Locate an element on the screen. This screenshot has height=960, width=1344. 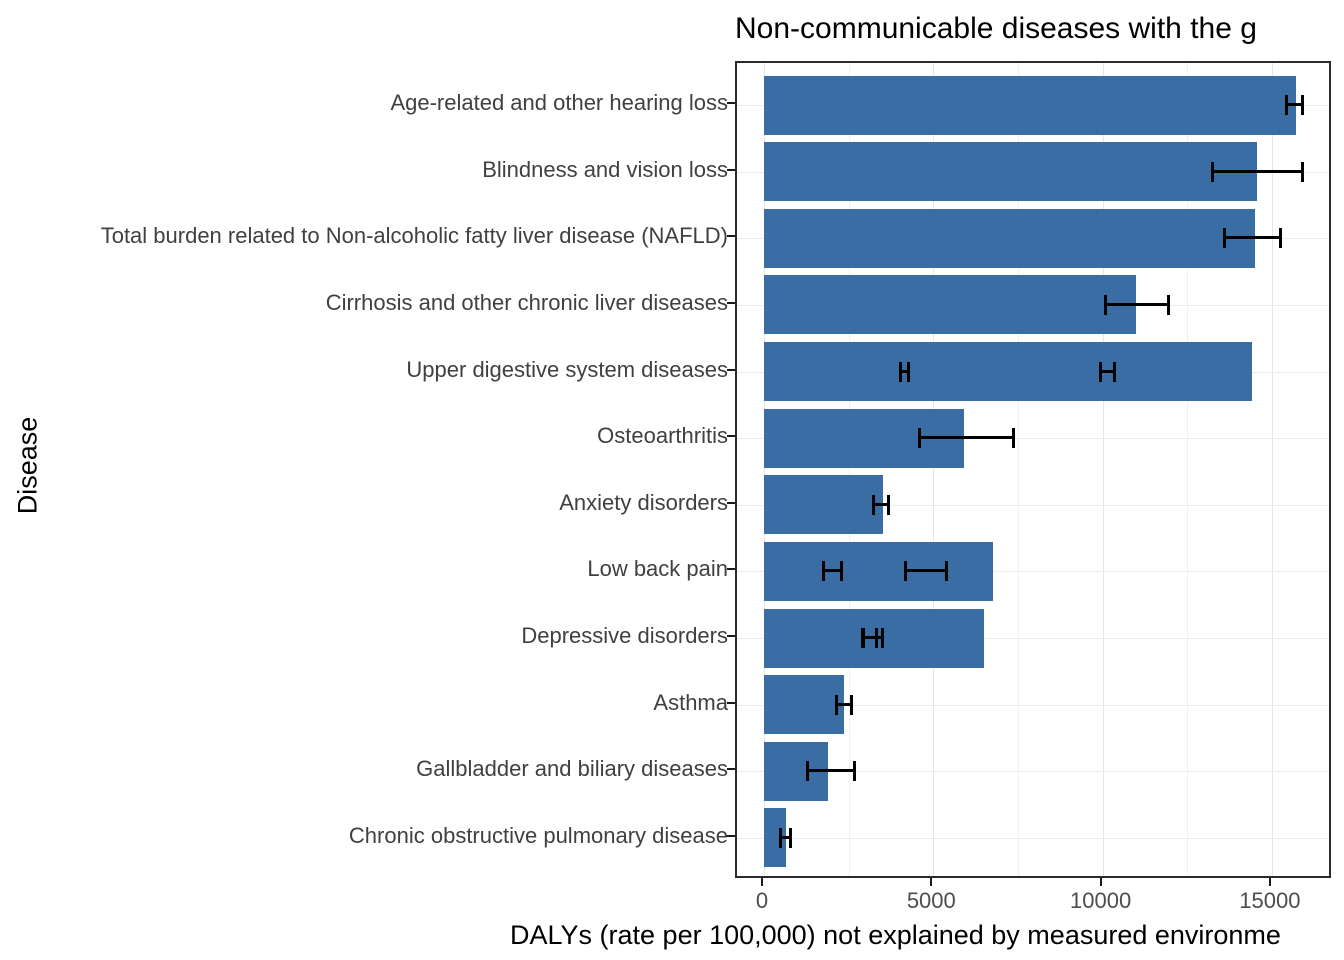
y-axis-category-label: Age-related and other hearing loss is located at coordinates (559, 102).